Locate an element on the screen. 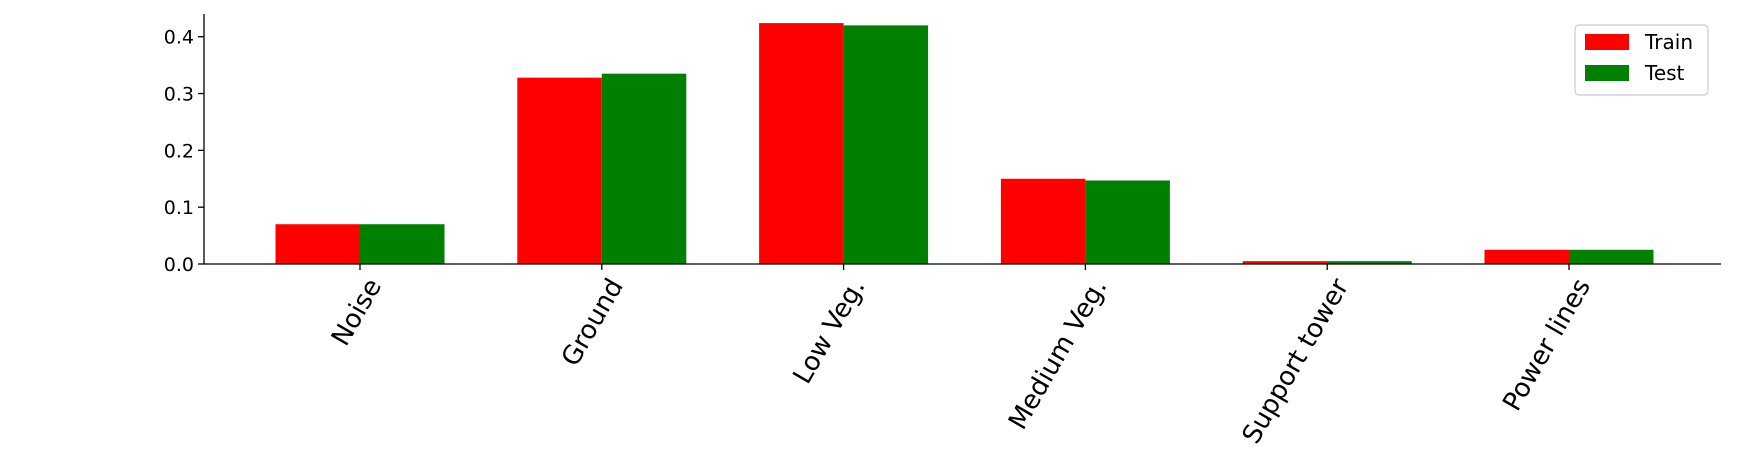 This screenshot has width=1755, height=465. legend-label-train: Train is located at coordinates (1668, 42).